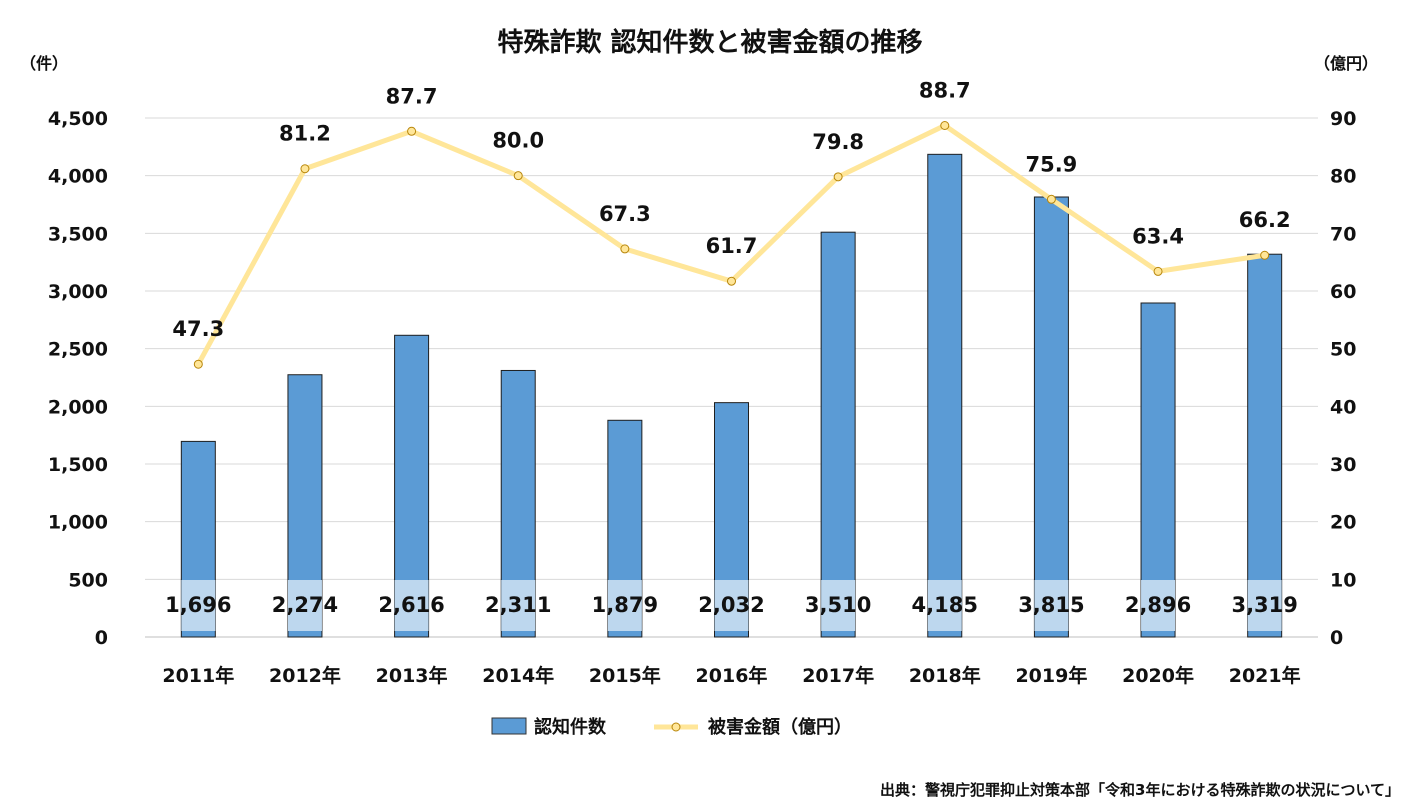 This screenshot has height=808, width=1420. What do you see at coordinates (412, 675) in the screenshot?
I see `x-tick-label: 2013年` at bounding box center [412, 675].